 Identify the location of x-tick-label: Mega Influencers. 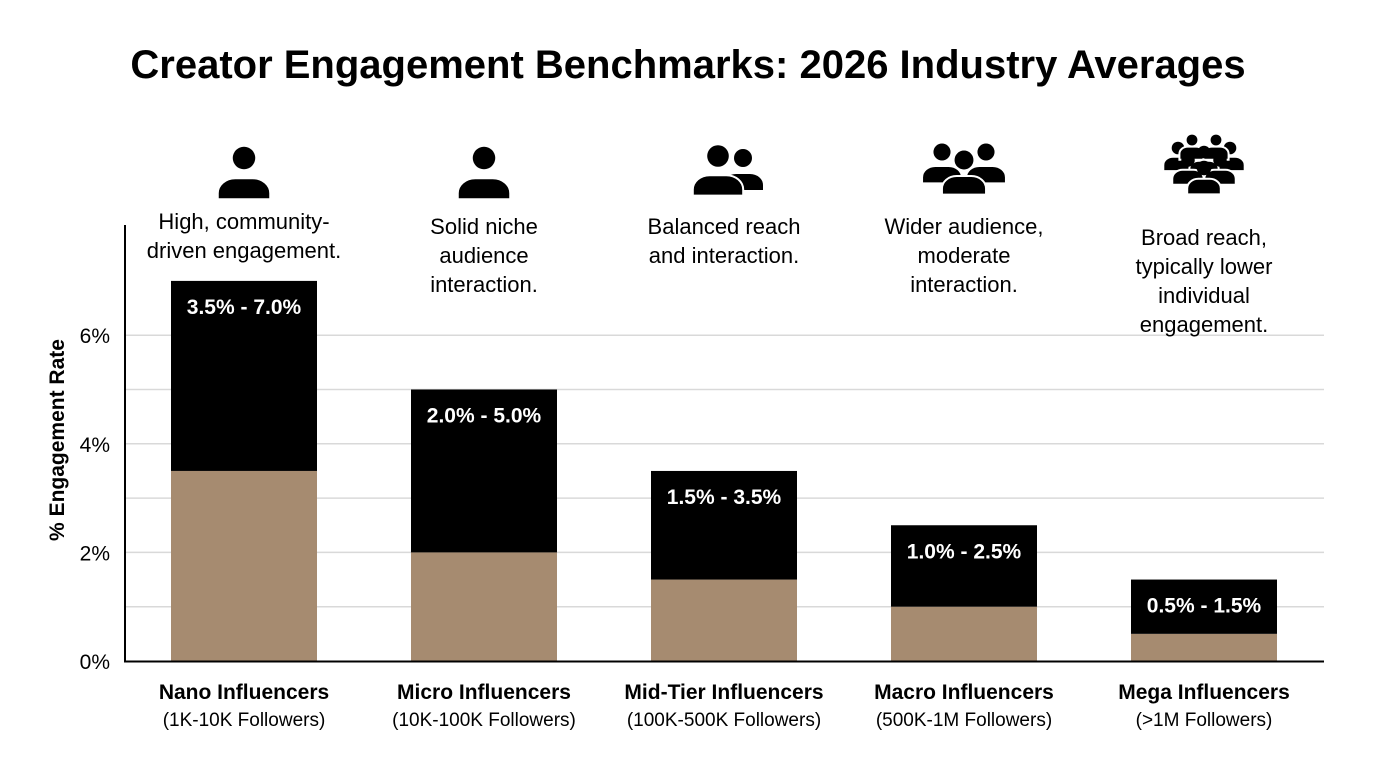
(1204, 692).